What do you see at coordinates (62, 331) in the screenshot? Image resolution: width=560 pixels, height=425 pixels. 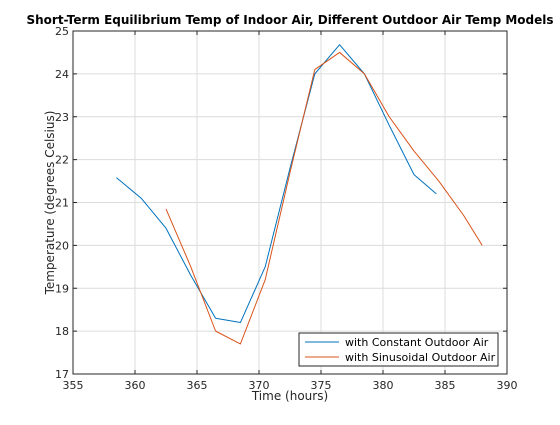 I see `y-tick-label: 18` at bounding box center [62, 331].